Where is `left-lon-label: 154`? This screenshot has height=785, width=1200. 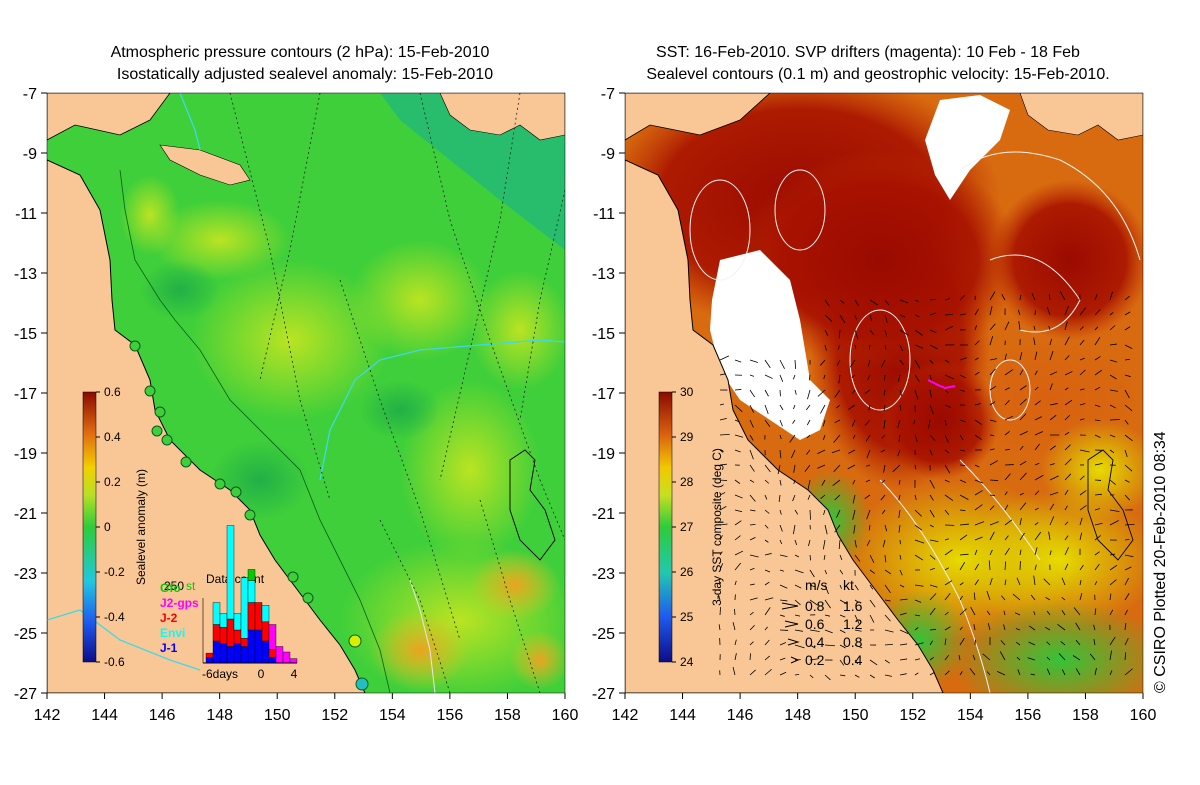
left-lon-label: 154 is located at coordinates (392, 715).